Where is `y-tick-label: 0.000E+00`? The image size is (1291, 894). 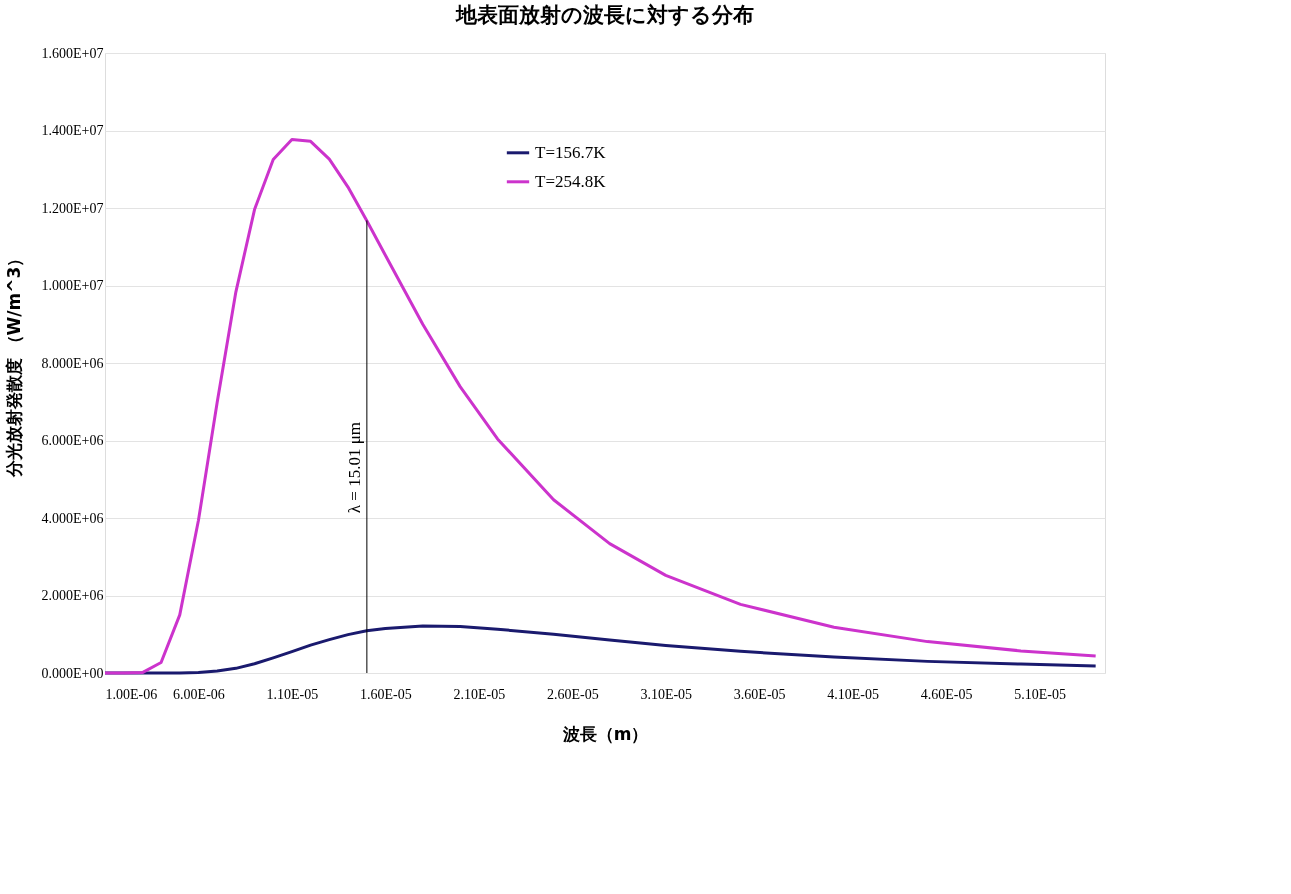 y-tick-label: 0.000E+00 is located at coordinates (72, 673).